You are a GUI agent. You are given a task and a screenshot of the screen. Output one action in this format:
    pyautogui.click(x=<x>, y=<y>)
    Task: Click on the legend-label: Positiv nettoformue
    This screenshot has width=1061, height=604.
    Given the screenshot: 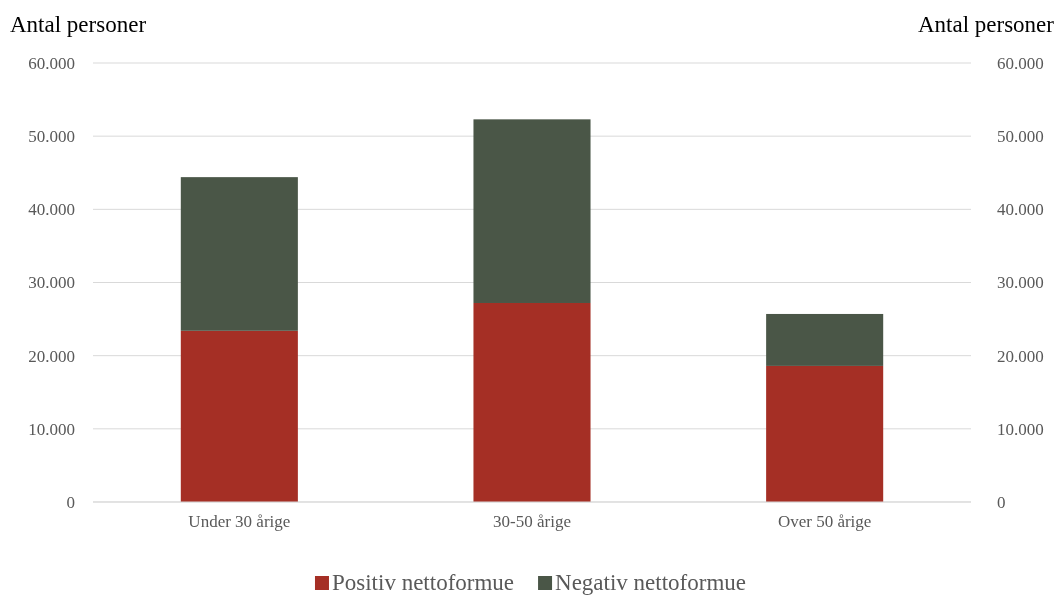 What is the action you would take?
    pyautogui.click(x=423, y=582)
    